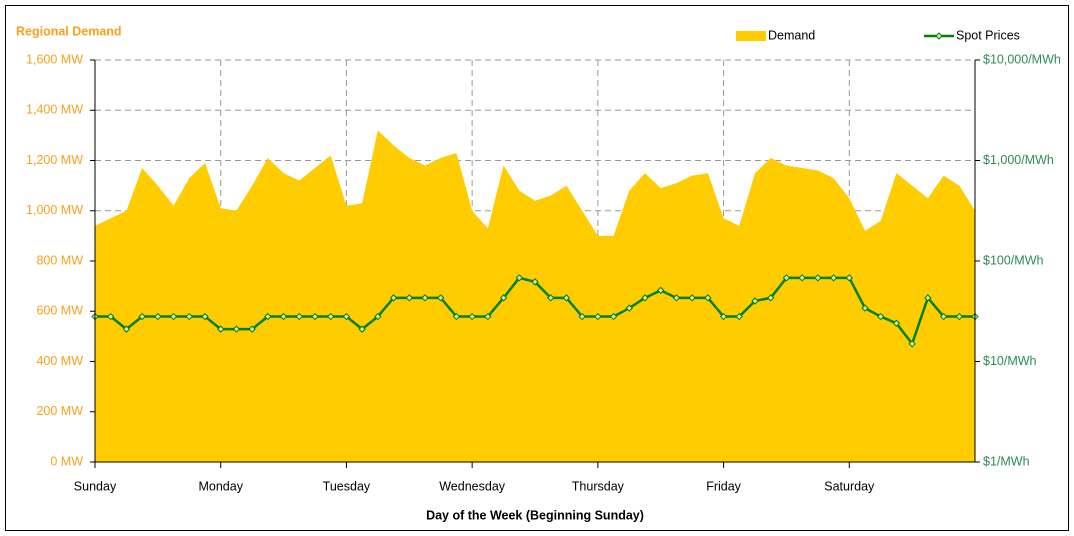 The image size is (1074, 536). I want to click on y2-tick-label: $10,000/MWh, so click(1022, 59).